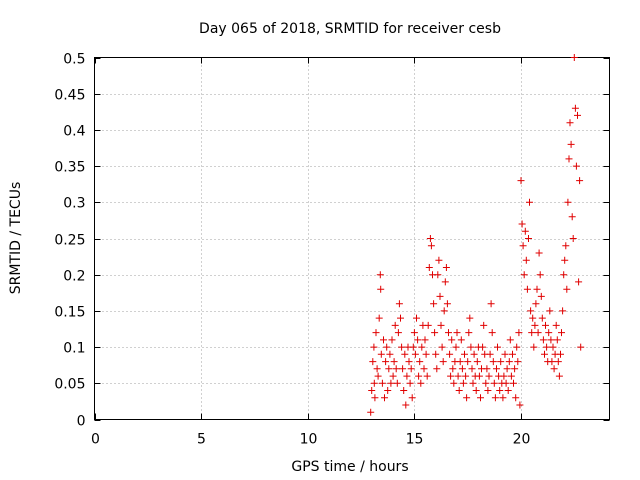 The height and width of the screenshot is (480, 640). What do you see at coordinates (74, 204) in the screenshot?
I see `y-tick-label: 0.3` at bounding box center [74, 204].